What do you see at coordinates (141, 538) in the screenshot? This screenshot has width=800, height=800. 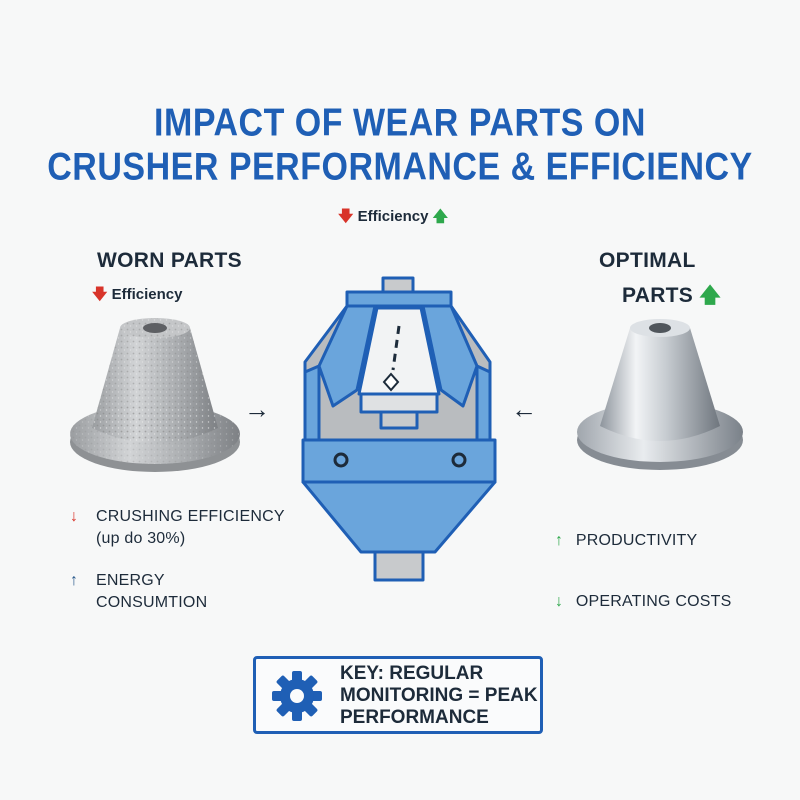 I see `worn-item-line-2: (up do 30%)` at bounding box center [141, 538].